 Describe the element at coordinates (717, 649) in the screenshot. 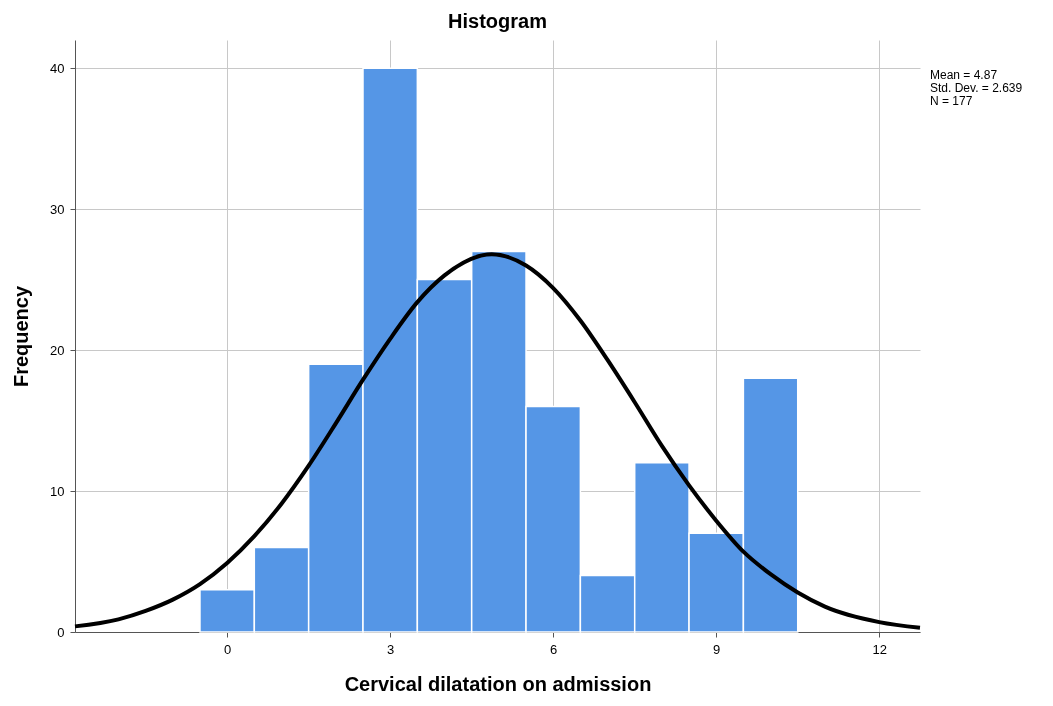

I see `x-tick-label: 9` at that location.